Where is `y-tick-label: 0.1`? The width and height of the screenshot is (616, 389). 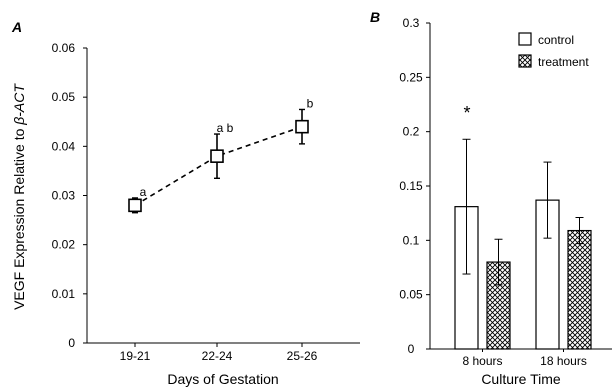 y-tick-label: 0.1 is located at coordinates (411, 240).